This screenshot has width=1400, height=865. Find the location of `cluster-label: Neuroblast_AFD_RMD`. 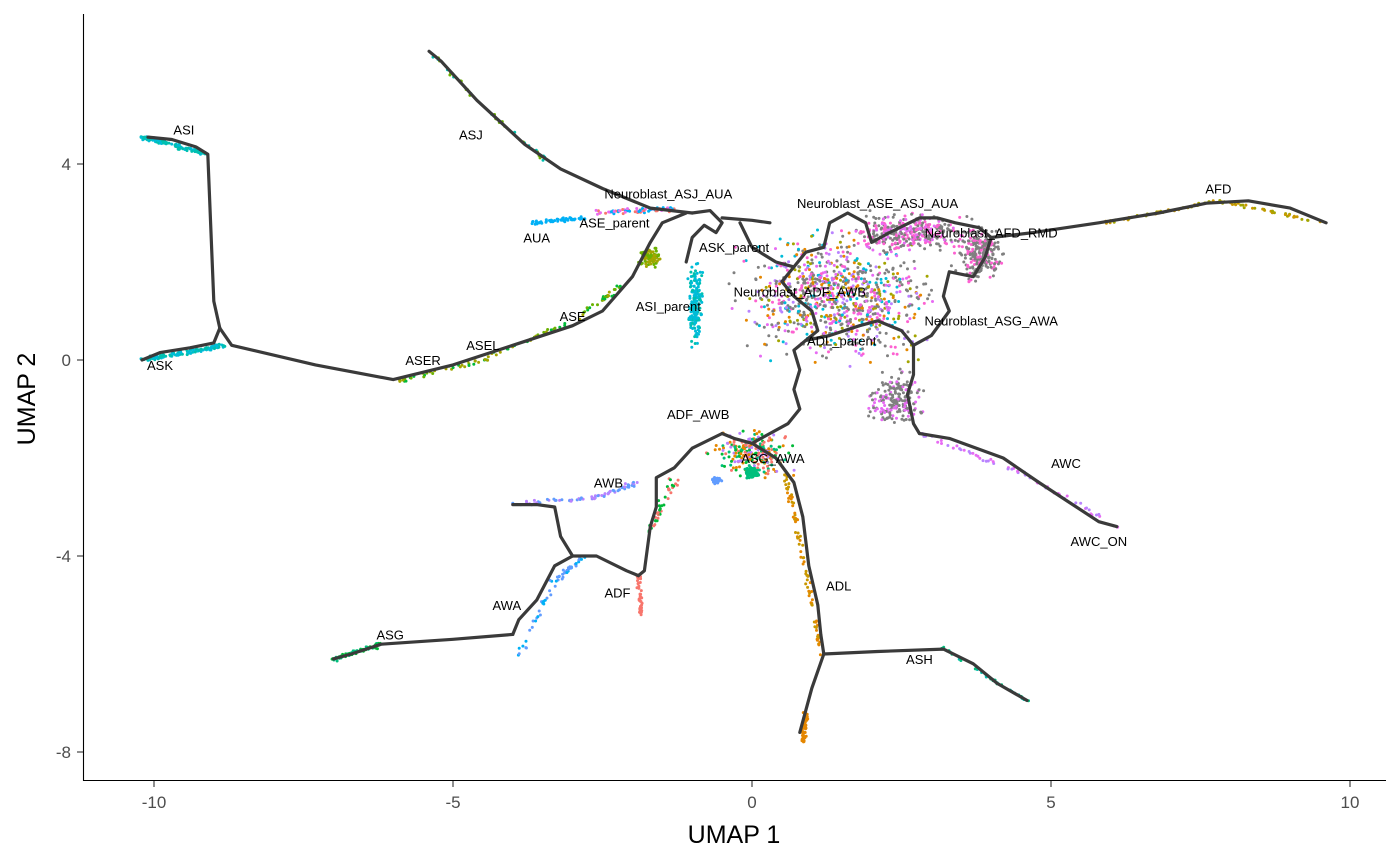

cluster-label: Neuroblast_AFD_RMD is located at coordinates (991, 233).